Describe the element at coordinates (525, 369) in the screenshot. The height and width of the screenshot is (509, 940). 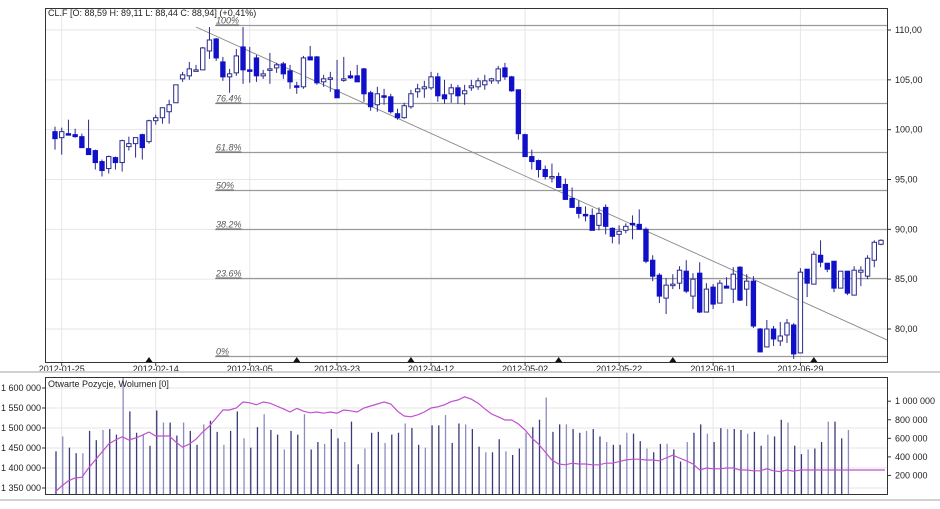
I see `date-tick-label: 2012-05-02` at that location.